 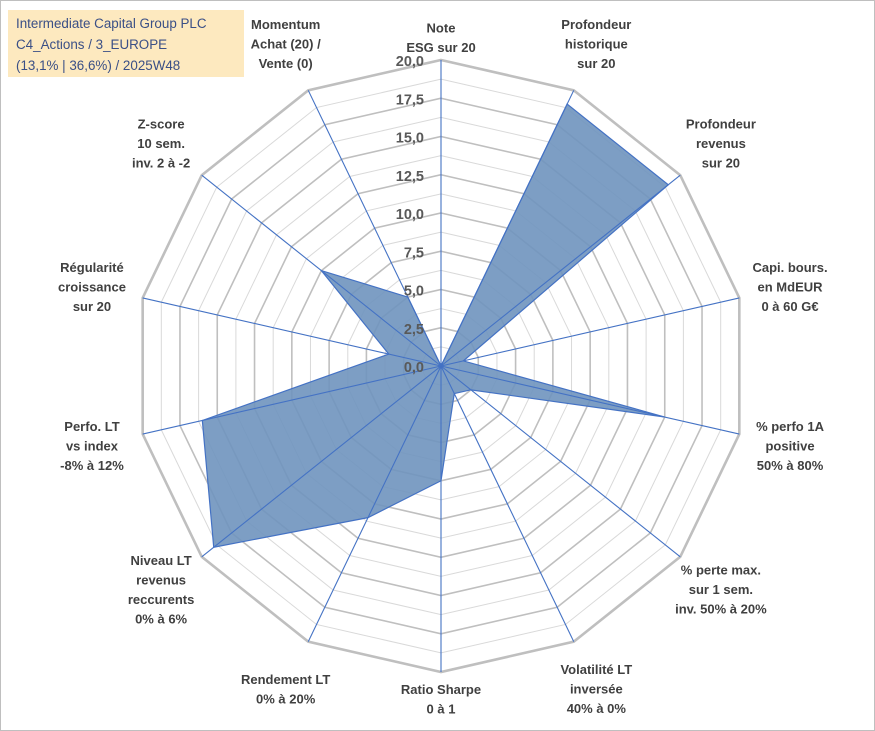 What do you see at coordinates (91, 426) in the screenshot?
I see `axis-label: Perfo. LT` at bounding box center [91, 426].